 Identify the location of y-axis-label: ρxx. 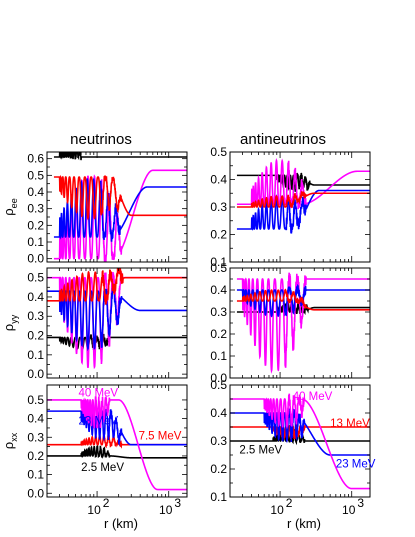
(10, 440).